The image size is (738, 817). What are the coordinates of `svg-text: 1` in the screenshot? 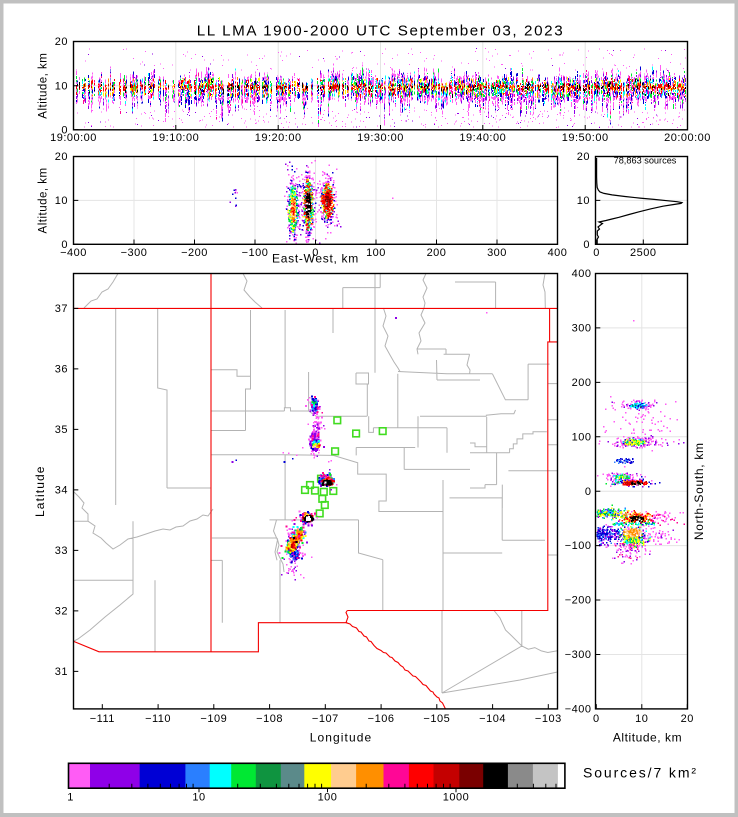 It's located at (70, 798).